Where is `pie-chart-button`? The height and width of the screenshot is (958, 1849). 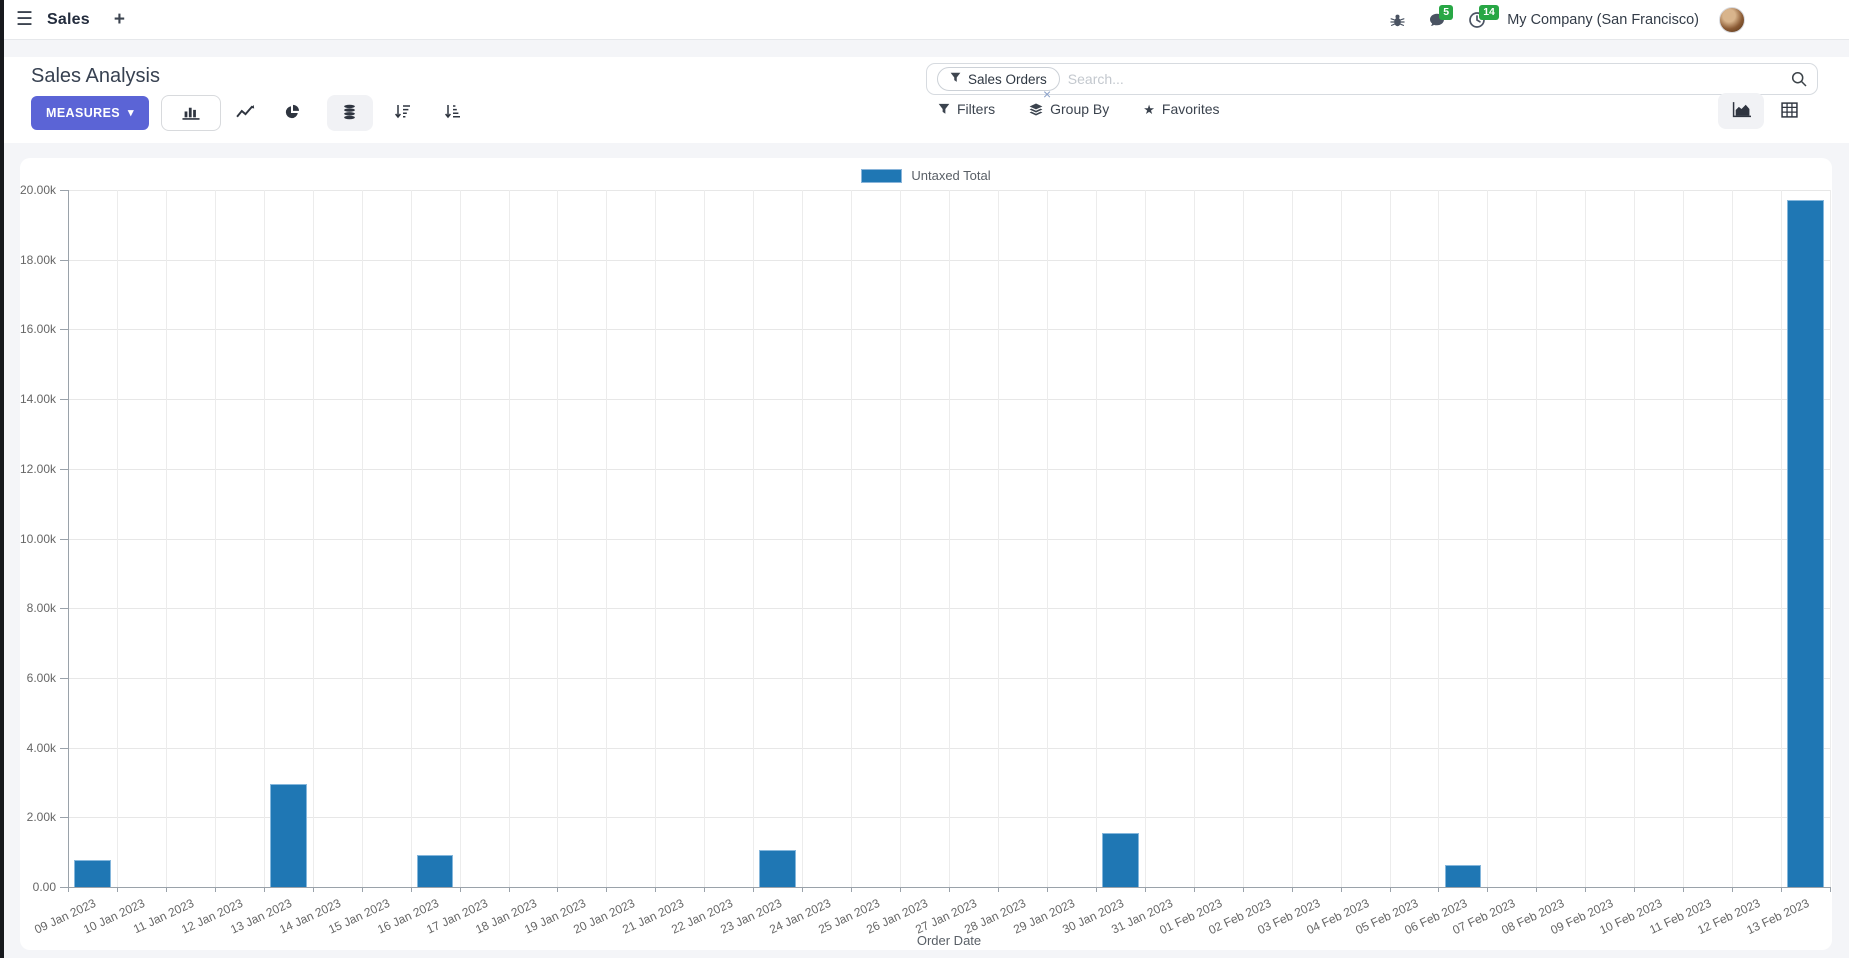
pie-chart-button is located at coordinates (292, 113).